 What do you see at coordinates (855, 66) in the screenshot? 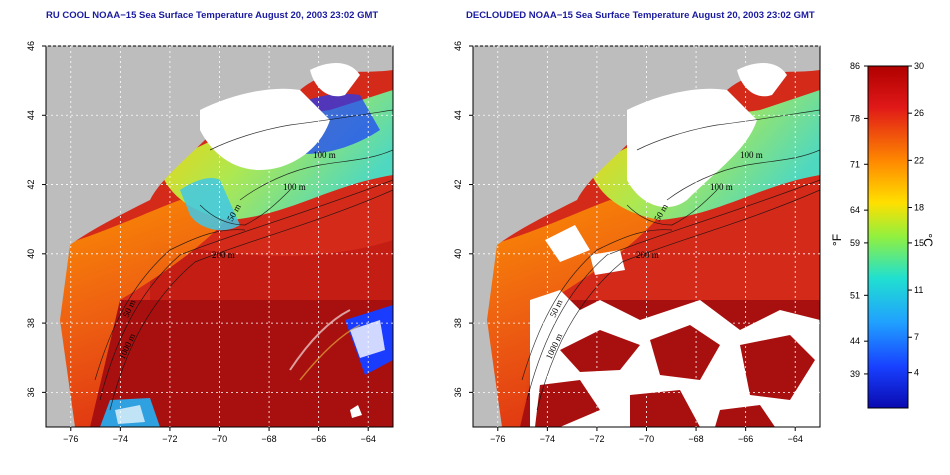
I see `fahrenheit-tick-label: 86` at bounding box center [855, 66].